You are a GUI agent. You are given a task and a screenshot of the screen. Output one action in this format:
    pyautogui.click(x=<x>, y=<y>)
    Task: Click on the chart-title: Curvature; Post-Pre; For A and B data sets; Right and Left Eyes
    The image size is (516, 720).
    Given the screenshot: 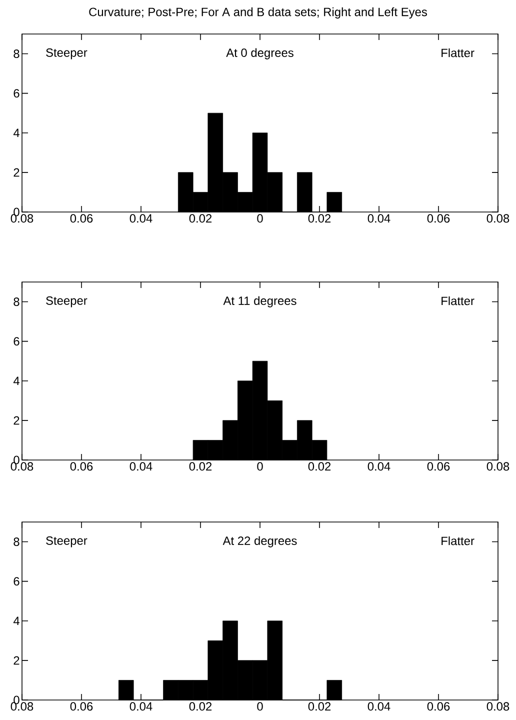 What is the action you would take?
    pyautogui.click(x=258, y=13)
    